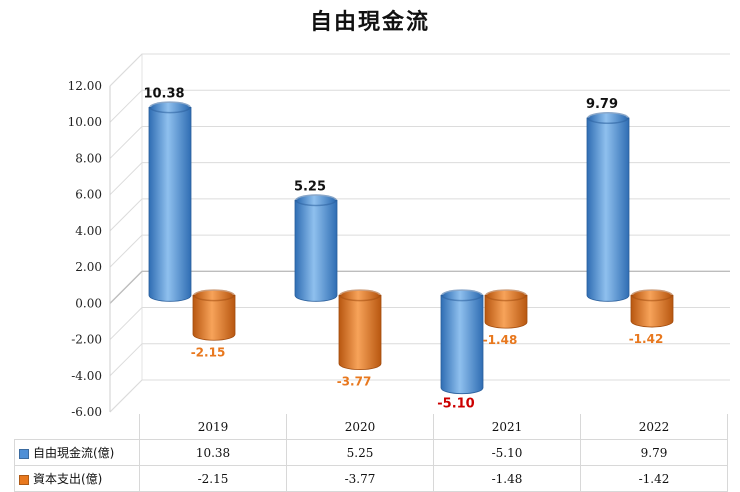 The width and height of the screenshot is (740, 492). Describe the element at coordinates (507, 427) in the screenshot. I see `category-label: 2021` at that location.